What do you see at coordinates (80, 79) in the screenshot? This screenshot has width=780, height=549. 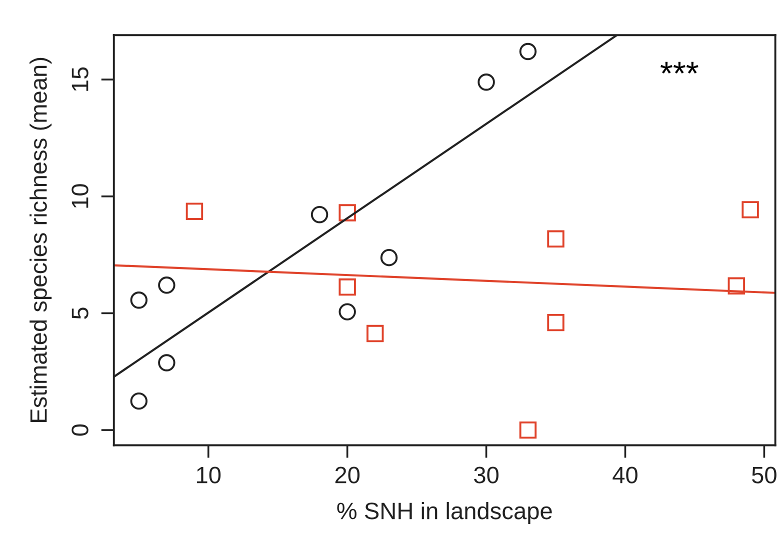 I see `y-tick-label: 15` at bounding box center [80, 79].